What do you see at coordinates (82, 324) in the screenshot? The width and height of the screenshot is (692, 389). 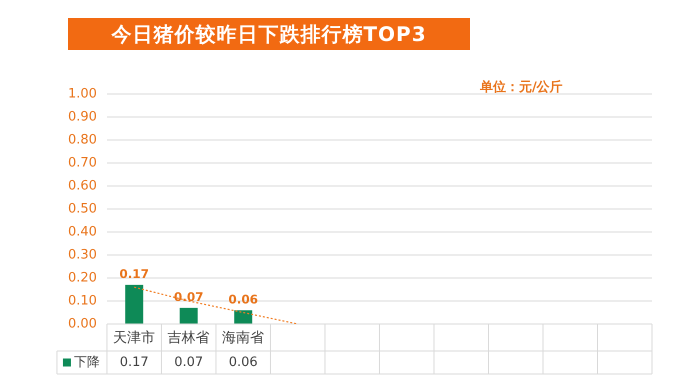 I see `y-tick-label: 0.00` at bounding box center [82, 324].